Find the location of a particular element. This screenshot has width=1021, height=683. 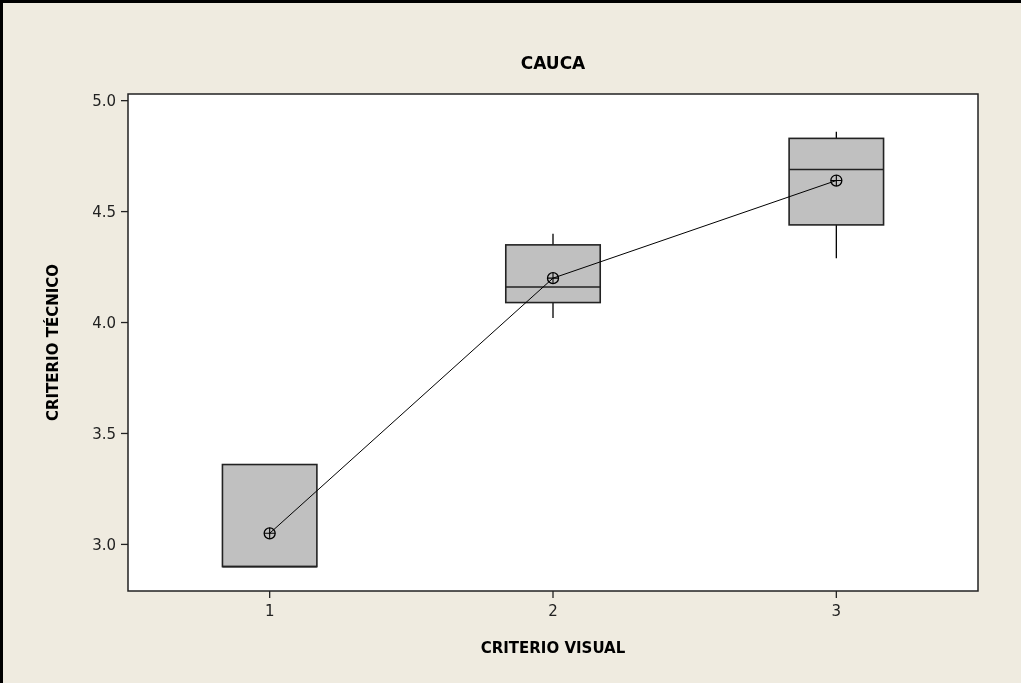

y-tick-label: 5.0 is located at coordinates (104, 100).